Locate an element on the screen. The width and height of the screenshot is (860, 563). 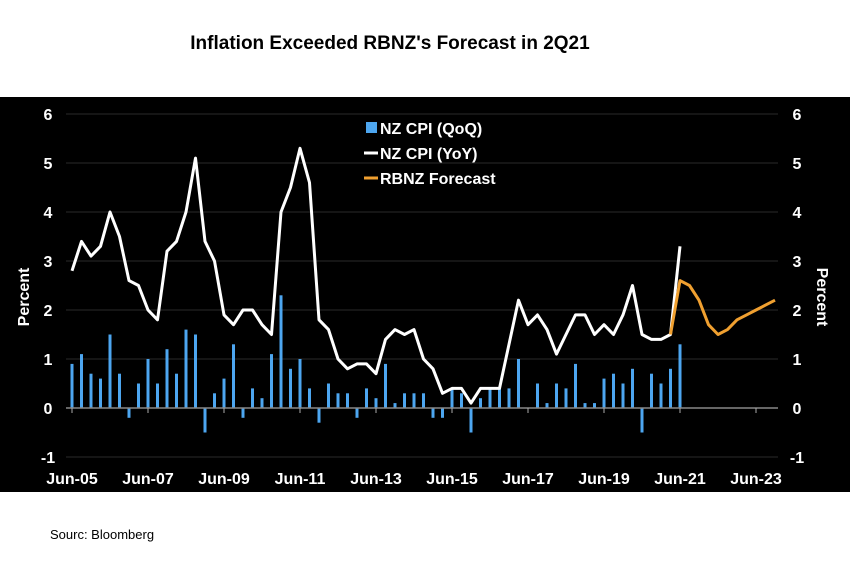
x-tick-label: Jun-19 is located at coordinates (604, 479).